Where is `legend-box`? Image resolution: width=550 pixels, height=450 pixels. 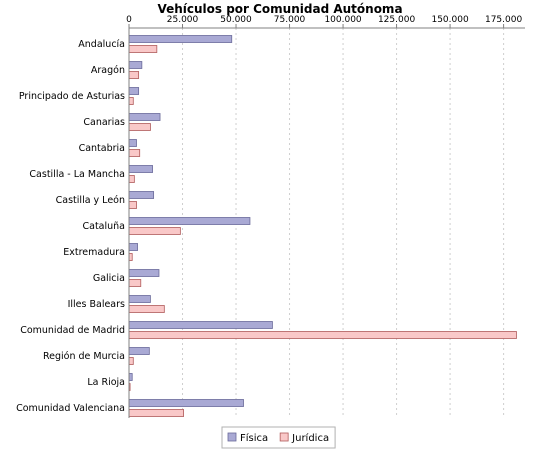 legend-box is located at coordinates (278, 437).